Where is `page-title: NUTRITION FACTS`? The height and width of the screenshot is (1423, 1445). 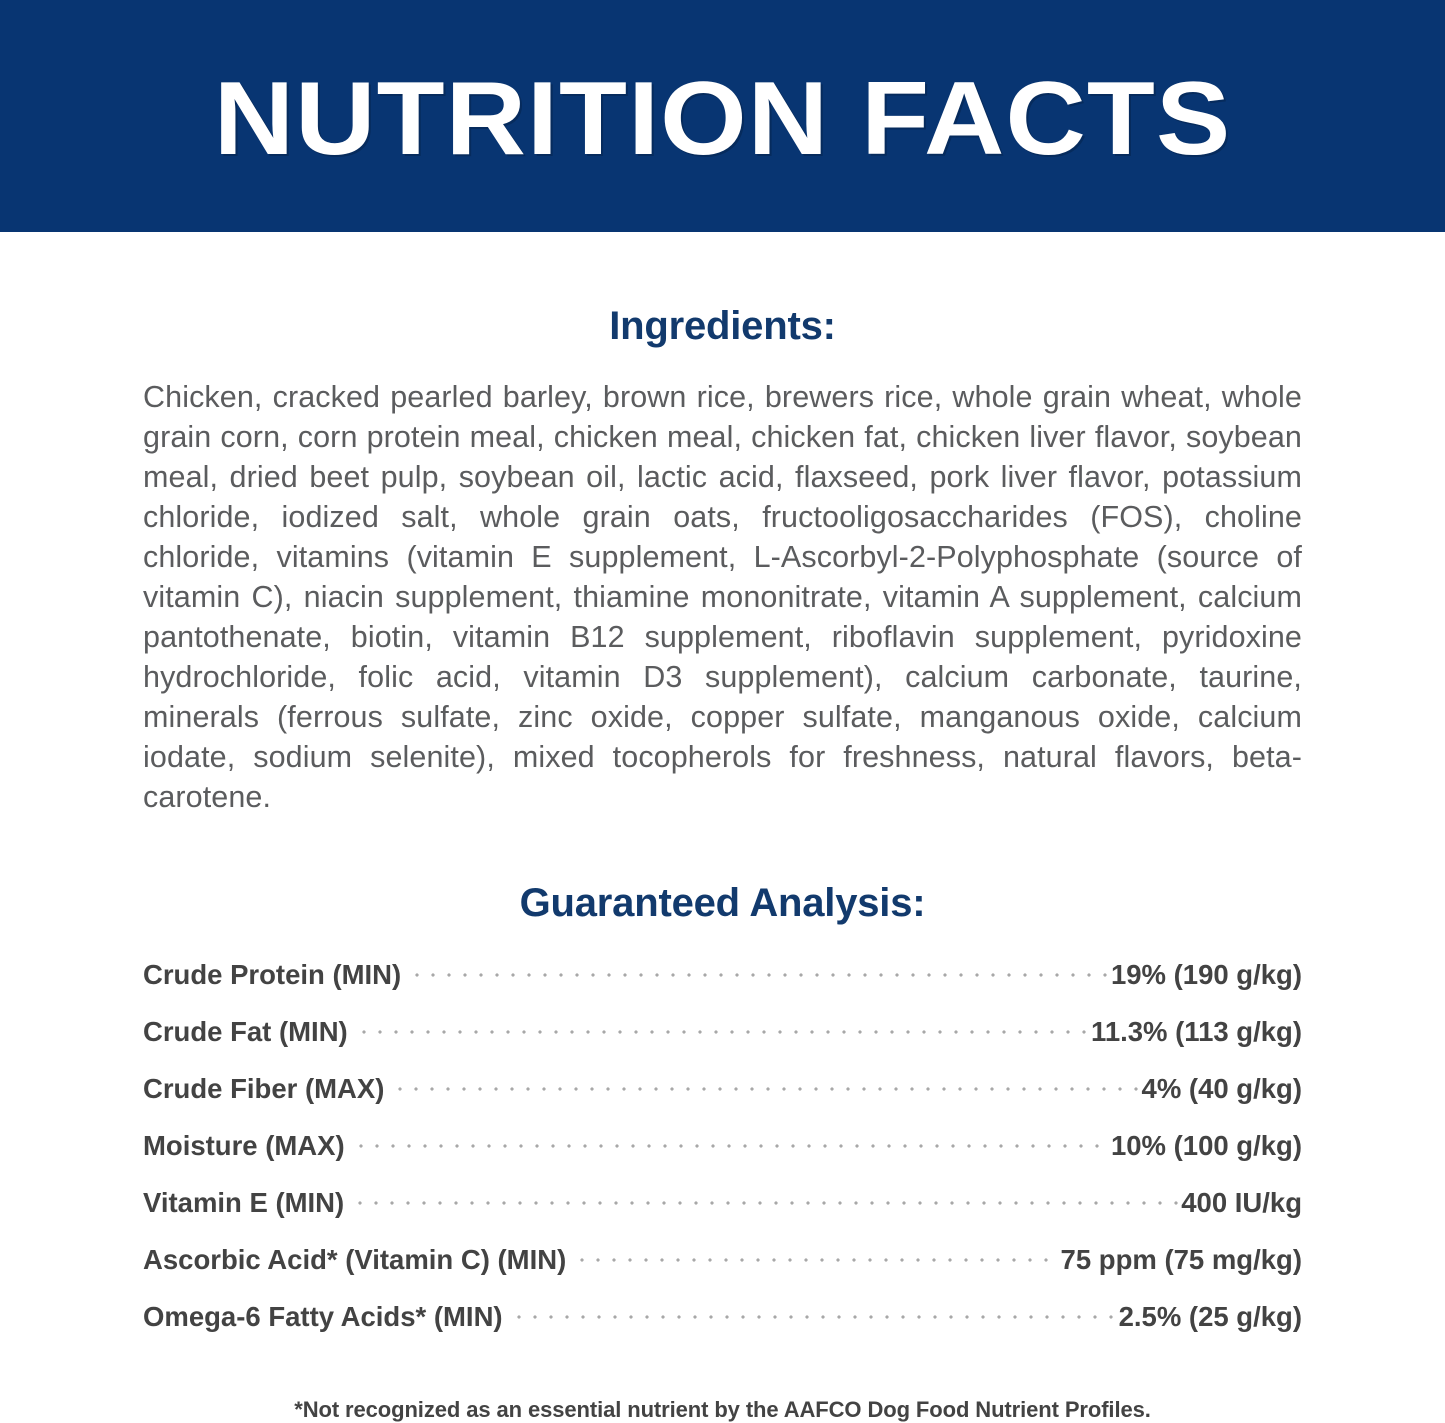
page-title: NUTRITION FACTS is located at coordinates (722, 119).